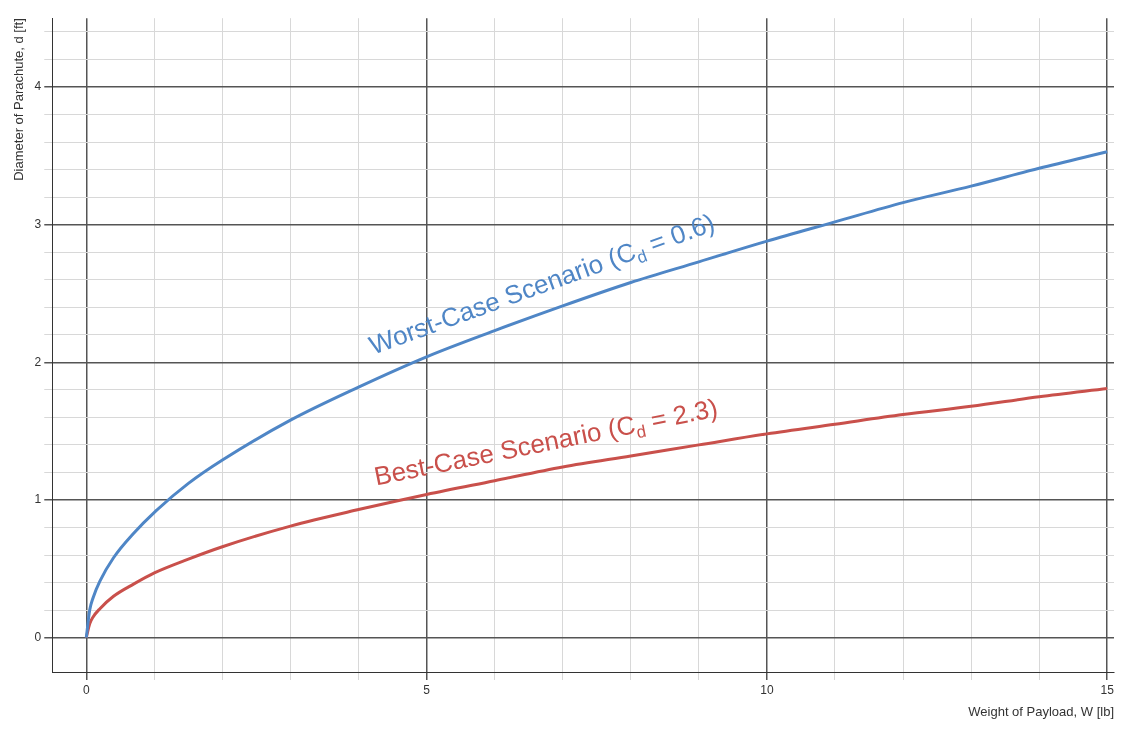  What do you see at coordinates (19, 99) in the screenshot?
I see `y-axis-title: Diameter of Parachute, d [ft]` at bounding box center [19, 99].